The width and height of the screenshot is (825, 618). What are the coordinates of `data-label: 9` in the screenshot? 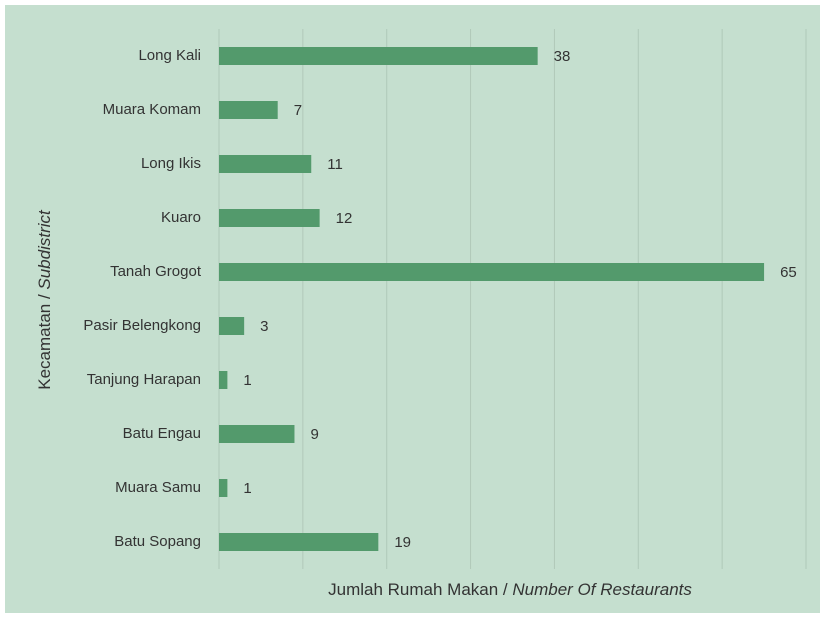 It's located at (314, 434).